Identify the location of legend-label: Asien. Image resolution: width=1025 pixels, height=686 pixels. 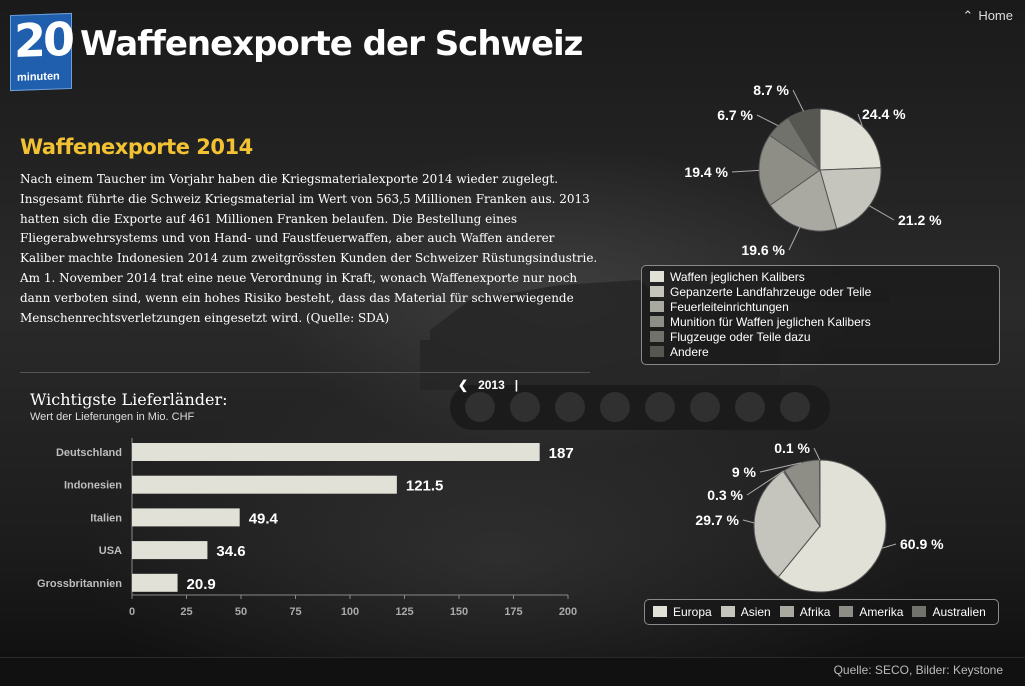
(756, 612).